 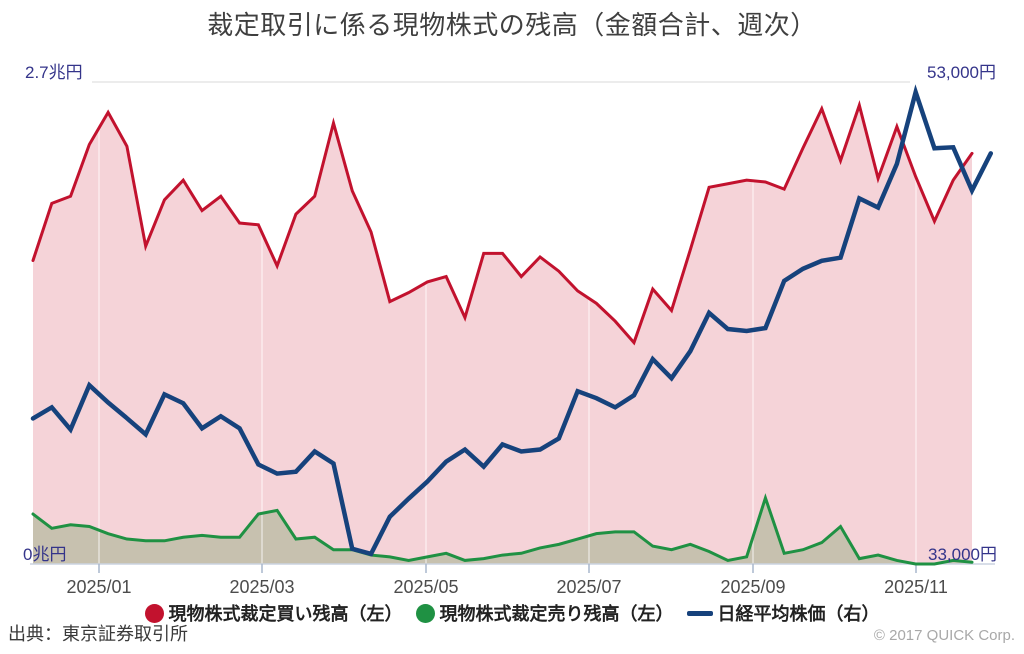 I want to click on sell-series-marker-icon, so click(x=425, y=613).